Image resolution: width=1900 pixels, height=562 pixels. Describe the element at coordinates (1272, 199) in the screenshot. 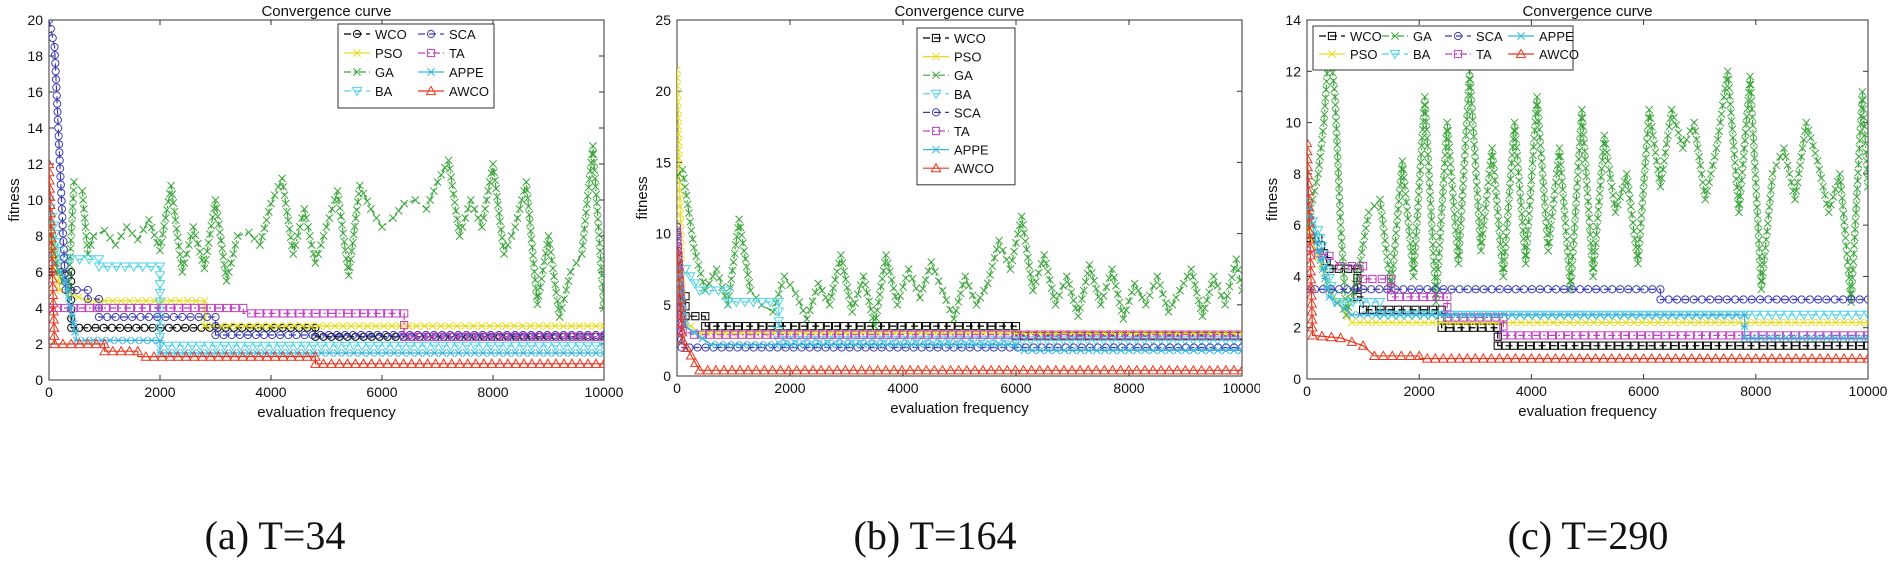

I see `y-axis-label: fitness` at that location.